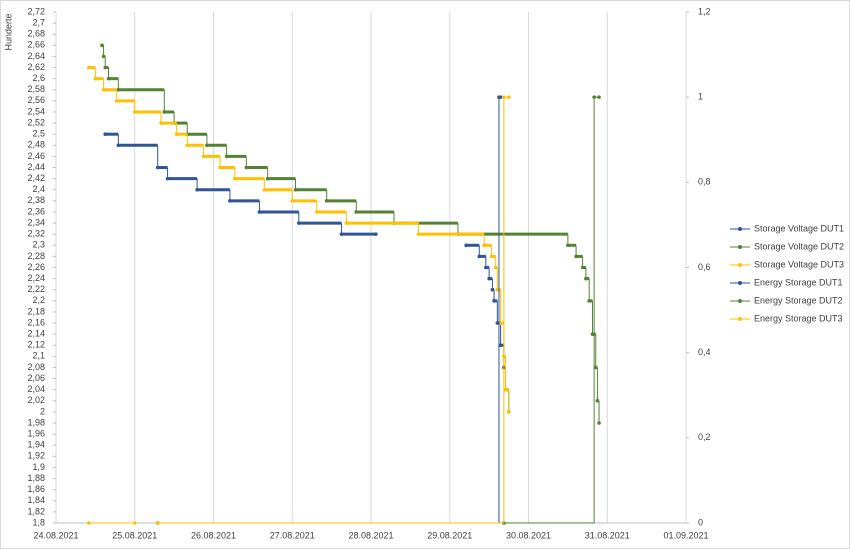 This screenshot has height=549, width=850. What do you see at coordinates (36, 200) in the screenshot?
I see `y-tick-label: 2,38` at bounding box center [36, 200].